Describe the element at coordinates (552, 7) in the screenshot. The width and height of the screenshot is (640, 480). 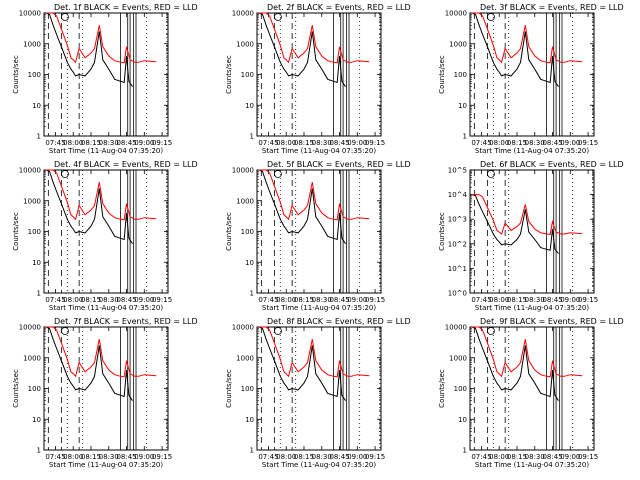
I see `panel-title: Det. 3f BLACK = Events, RED = LLD` at that location.